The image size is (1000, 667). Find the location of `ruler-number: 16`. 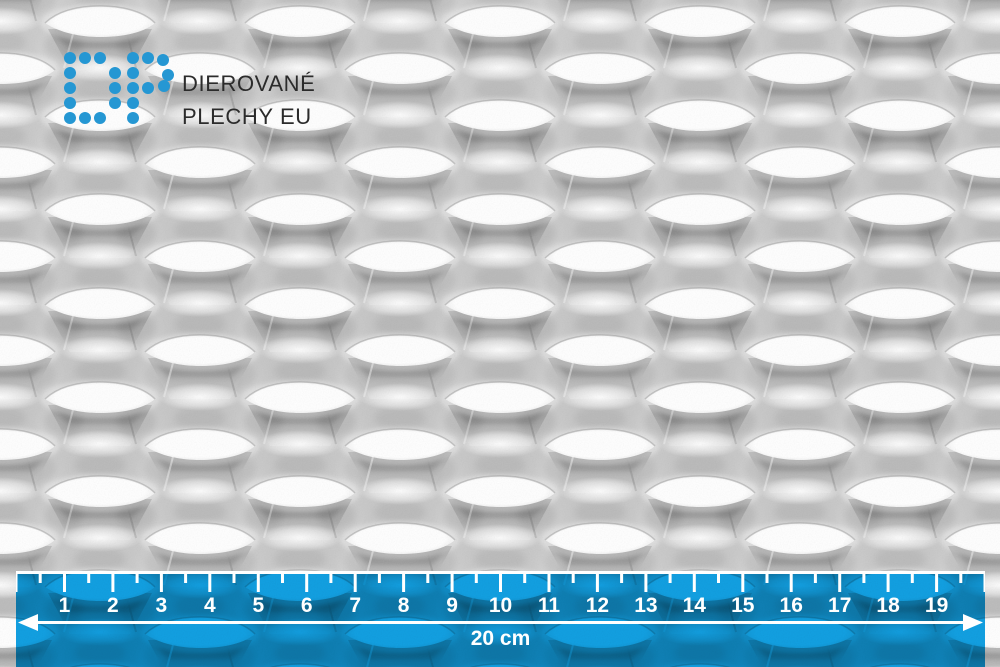

ruler-number: 16 is located at coordinates (791, 605).